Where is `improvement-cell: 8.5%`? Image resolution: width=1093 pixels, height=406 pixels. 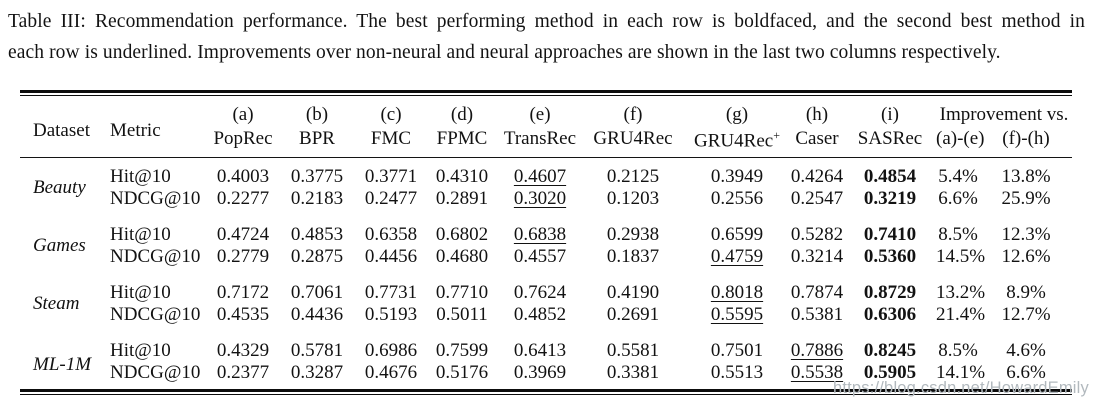
improvement-cell: 8.5% is located at coordinates (958, 351).